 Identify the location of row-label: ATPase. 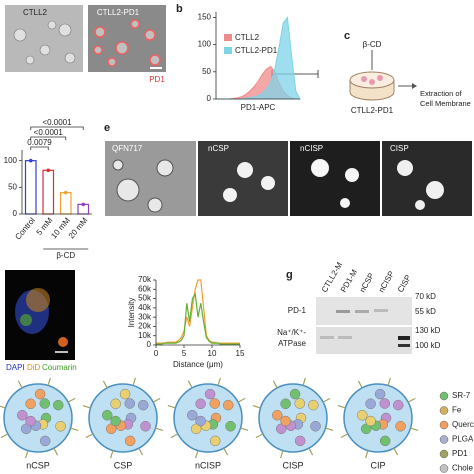
(292, 343).